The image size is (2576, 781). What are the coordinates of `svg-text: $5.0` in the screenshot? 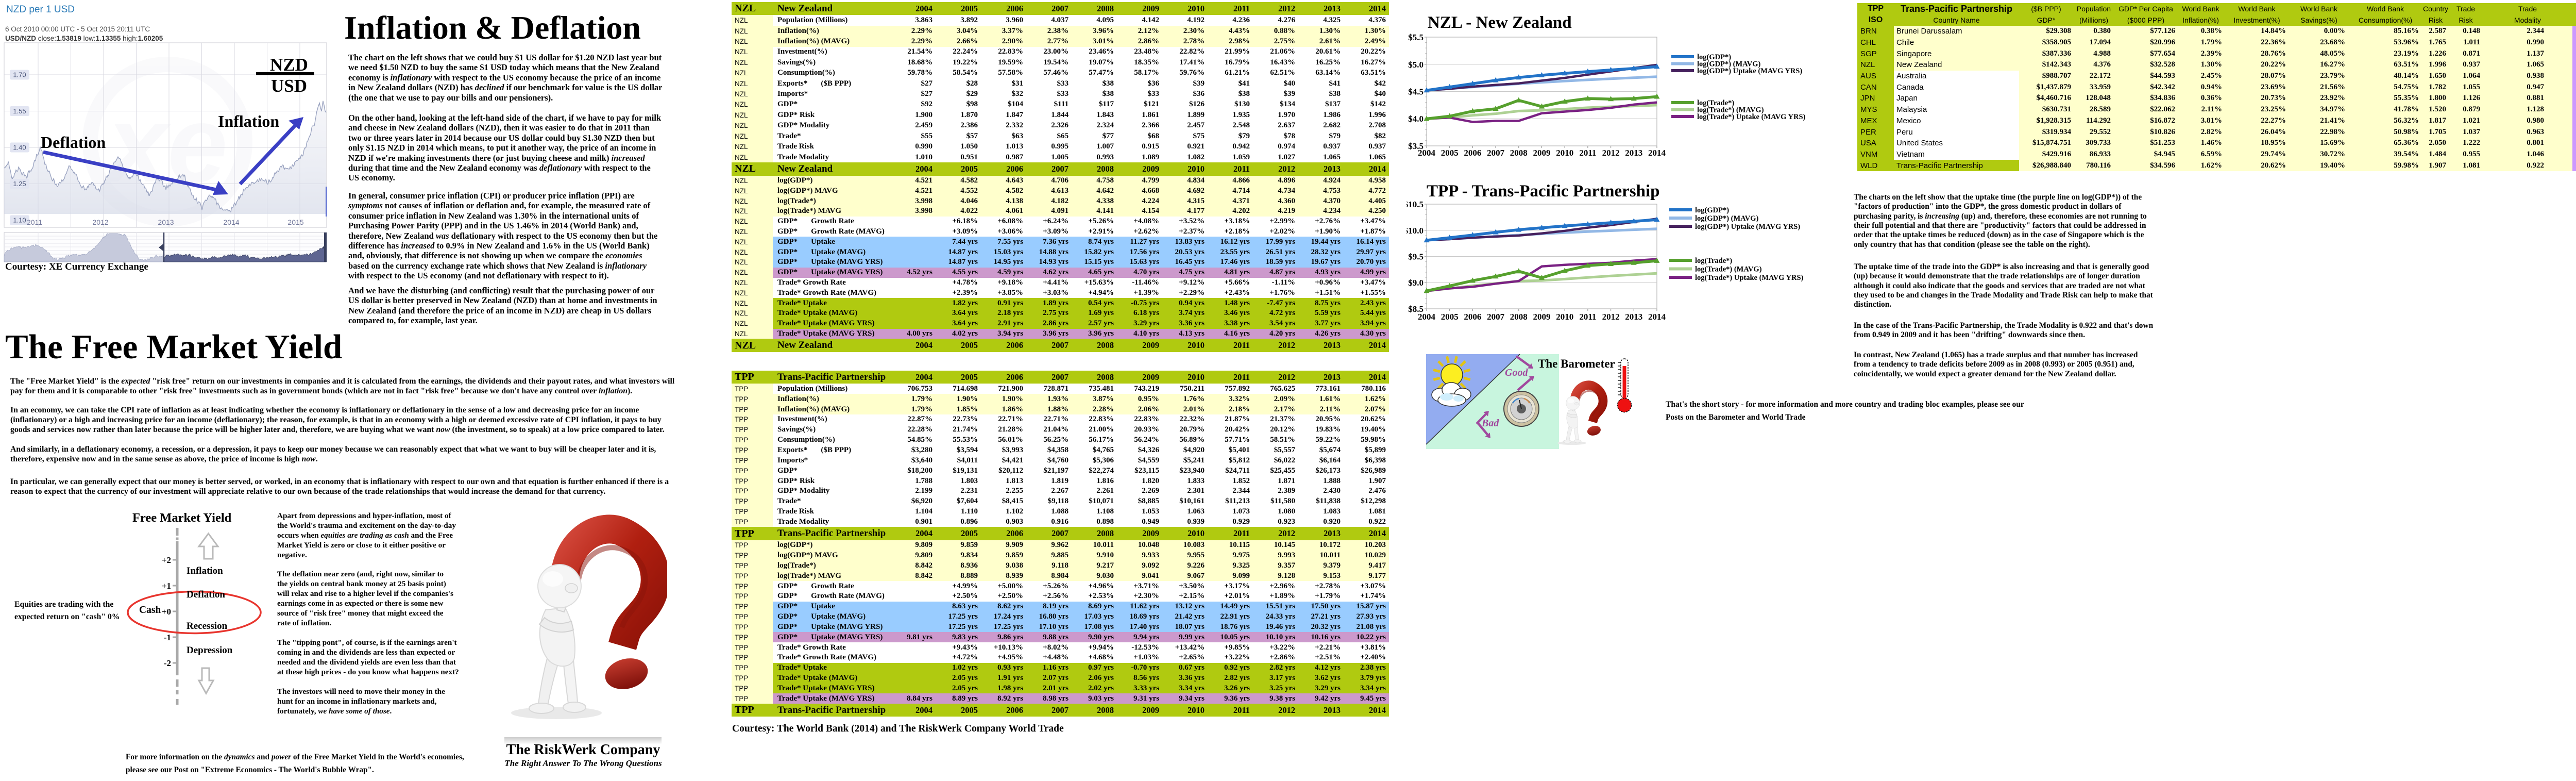 It's located at (1415, 65).